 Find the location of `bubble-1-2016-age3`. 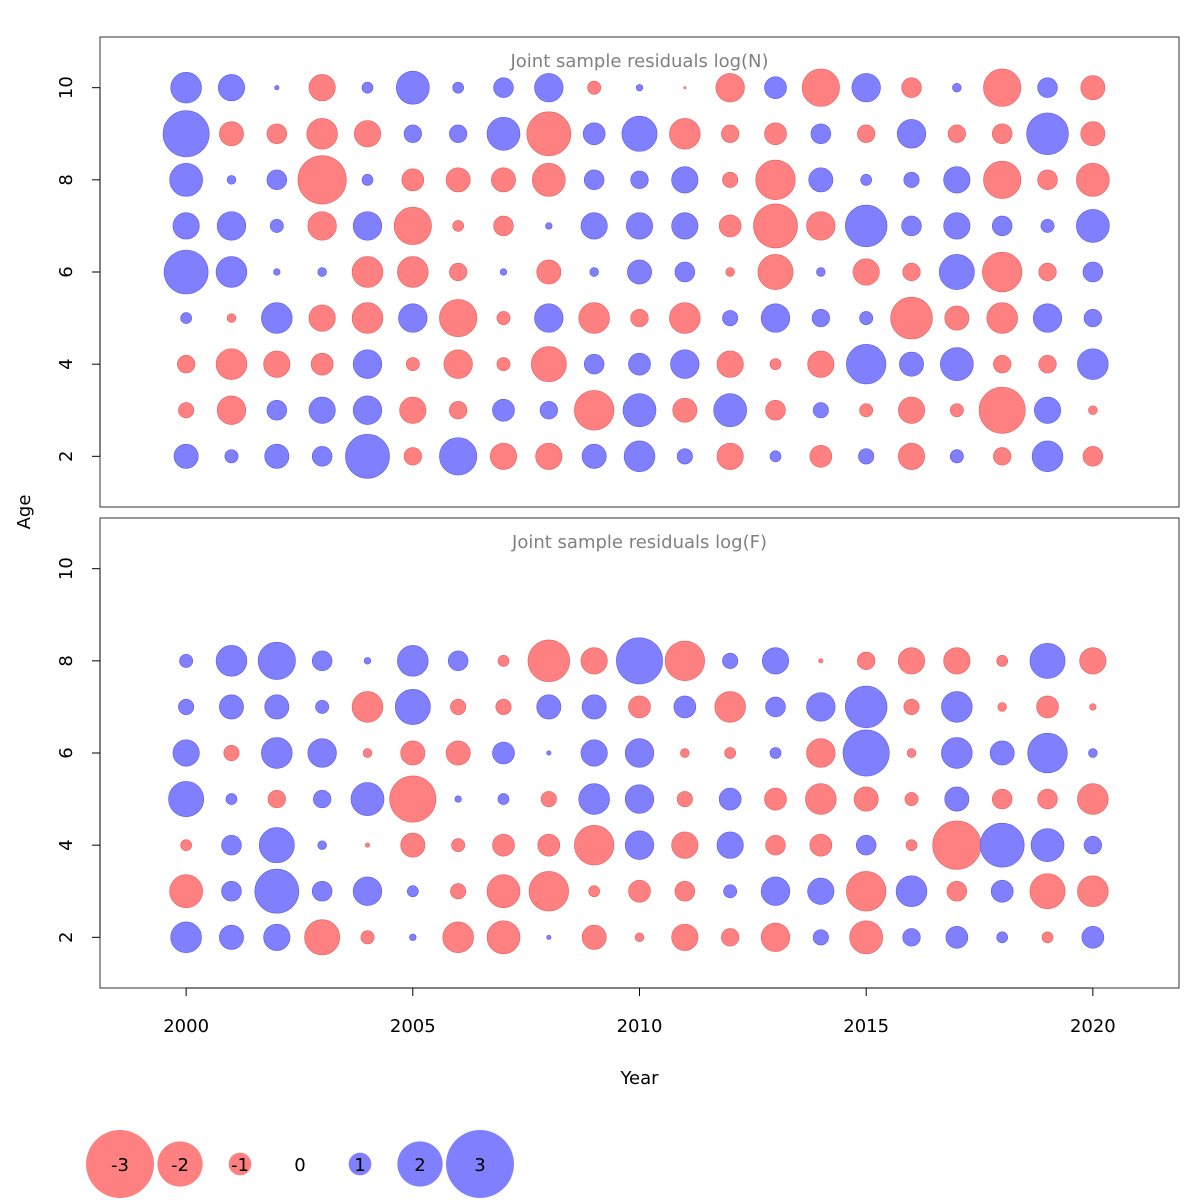

bubble-1-2016-age3 is located at coordinates (912, 410).